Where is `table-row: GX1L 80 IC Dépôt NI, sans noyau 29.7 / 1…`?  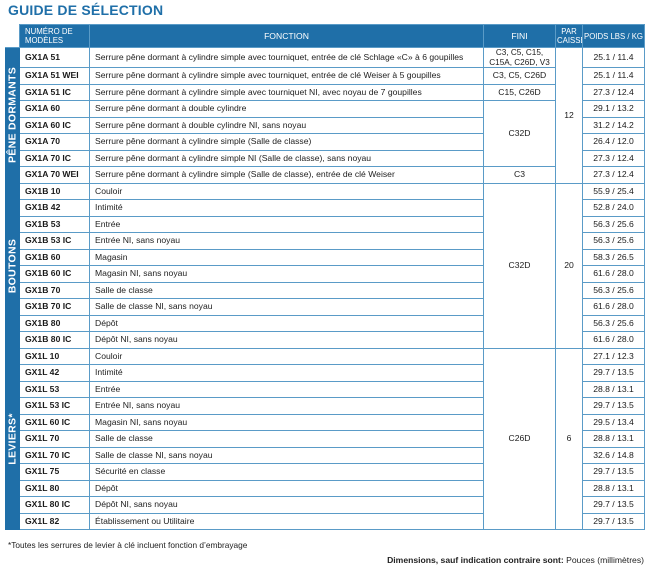
table-row: GX1L 80 IC Dépôt NI, sans noyau 29.7 / 1… is located at coordinates (325, 505).